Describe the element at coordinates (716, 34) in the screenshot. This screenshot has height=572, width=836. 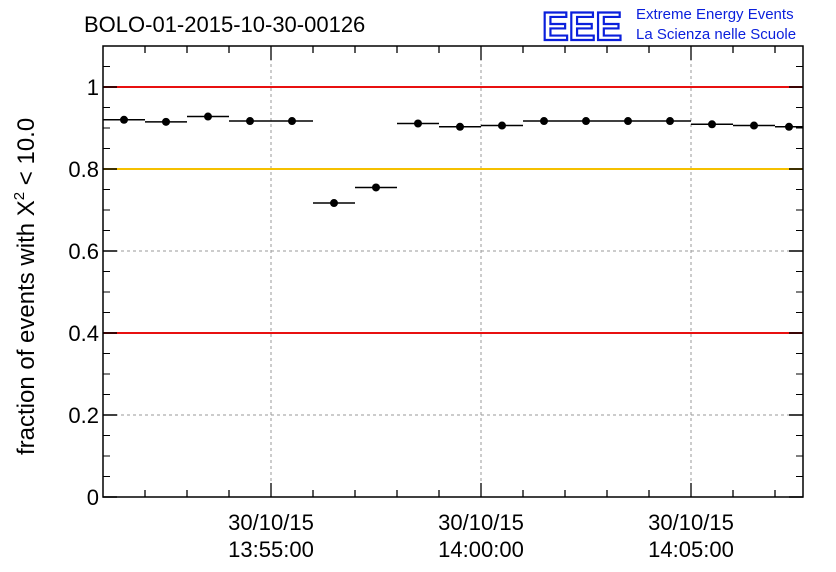
I see `eee-logo-line2: La Scienza nelle Scuole` at that location.